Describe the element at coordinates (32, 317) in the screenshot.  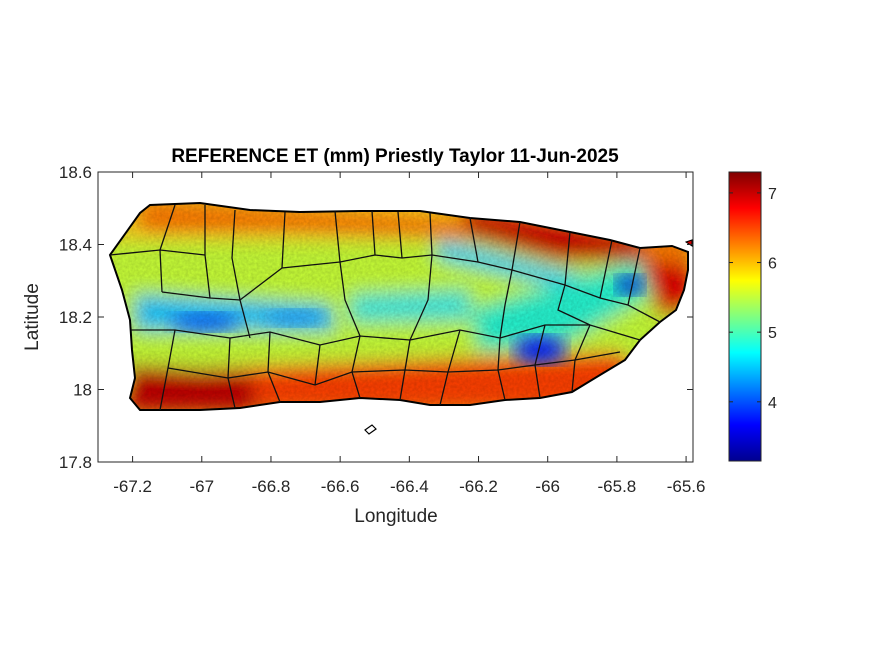
I see `y-axis-label: Latitude` at that location.